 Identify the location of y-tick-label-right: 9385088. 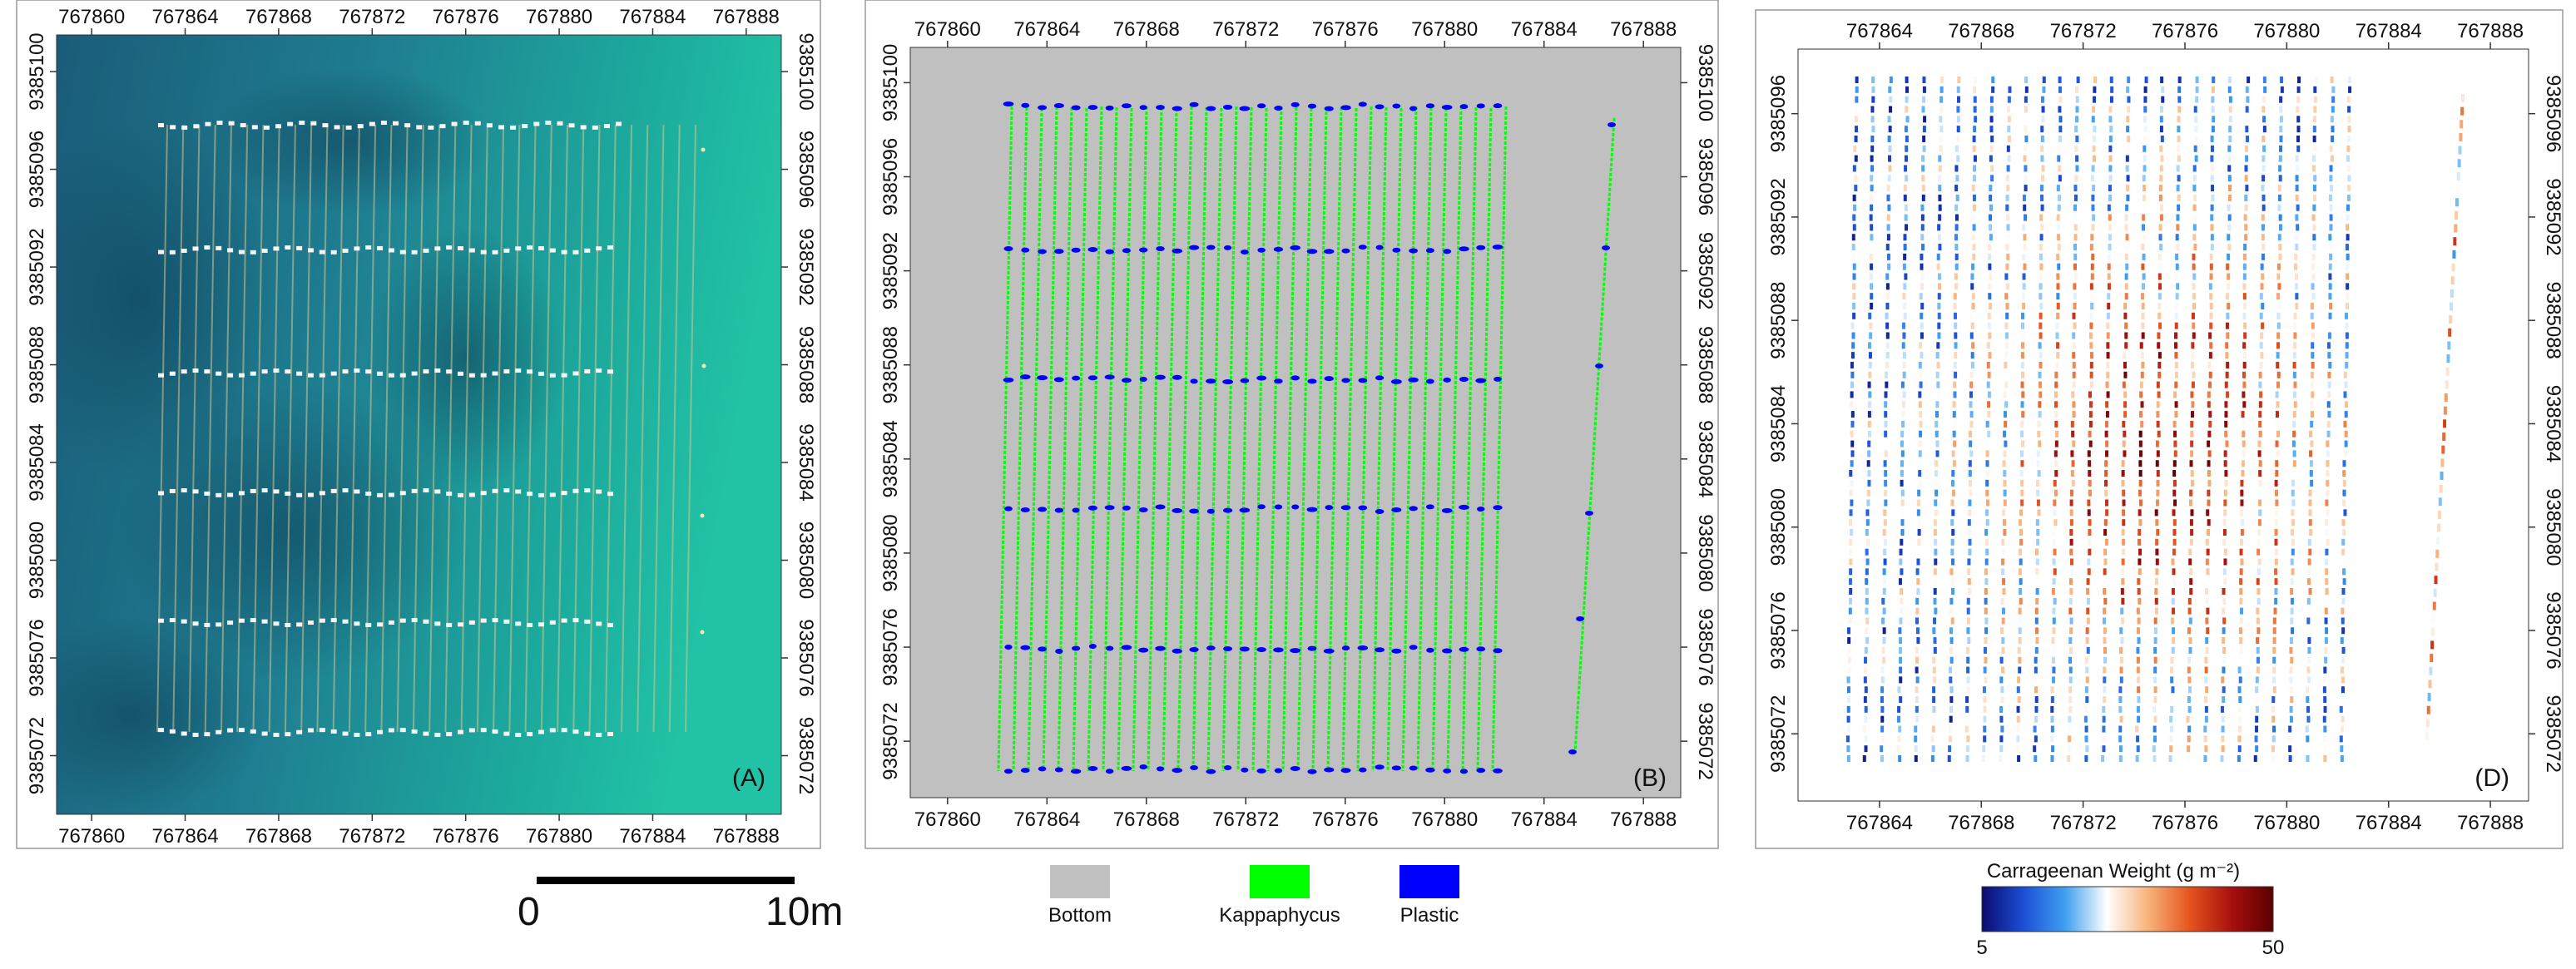
(806, 364).